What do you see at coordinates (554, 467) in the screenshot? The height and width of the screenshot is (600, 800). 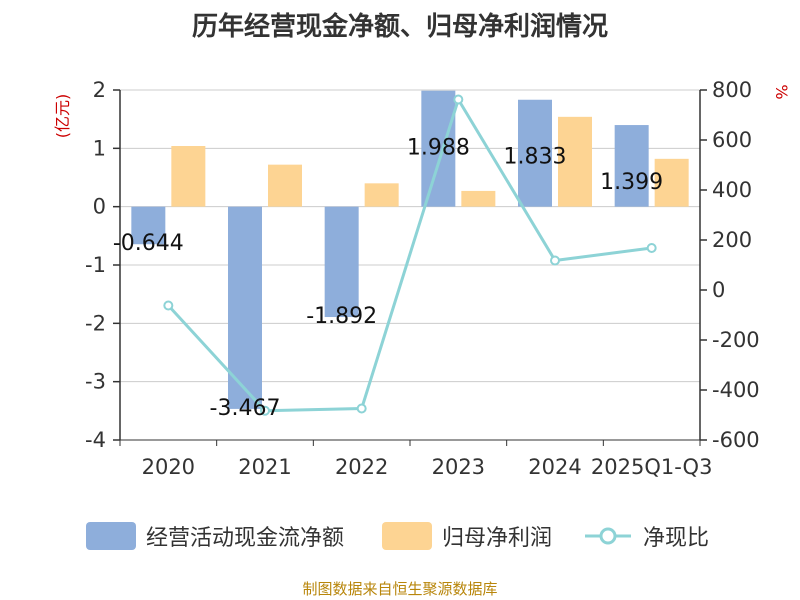 I see `x-tick-label: 2024` at bounding box center [554, 467].